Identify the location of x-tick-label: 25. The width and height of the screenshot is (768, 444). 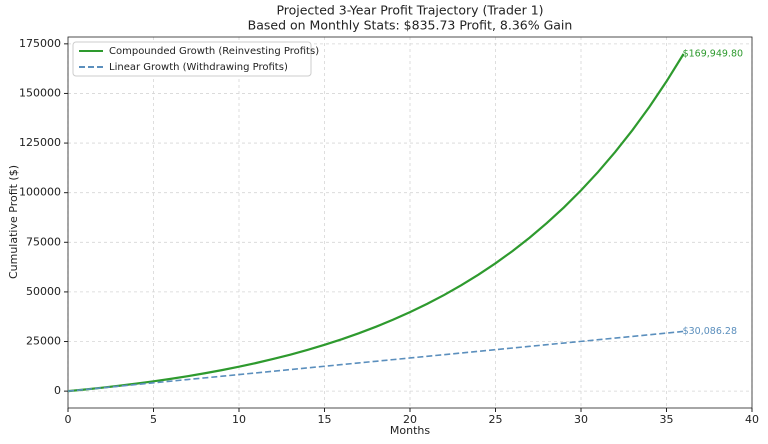
(496, 419).